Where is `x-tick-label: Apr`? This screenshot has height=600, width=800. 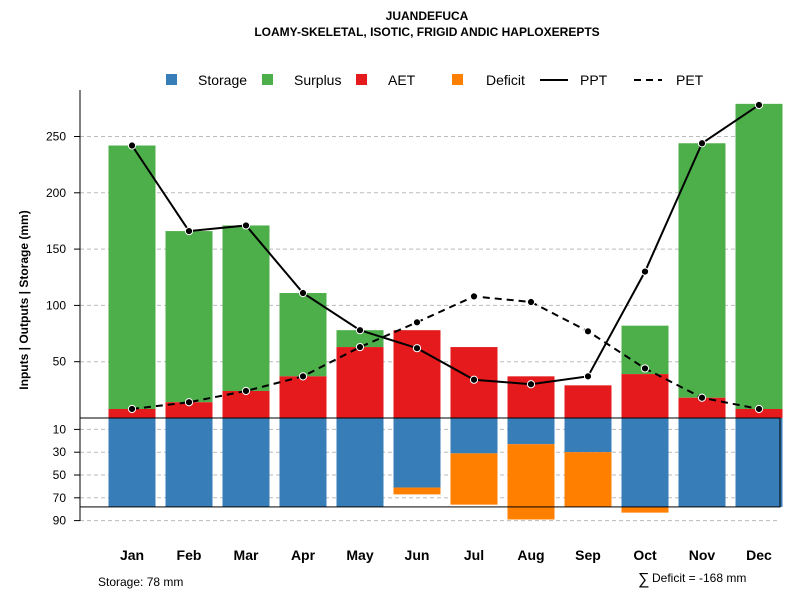
x-tick-label: Apr is located at coordinates (303, 555).